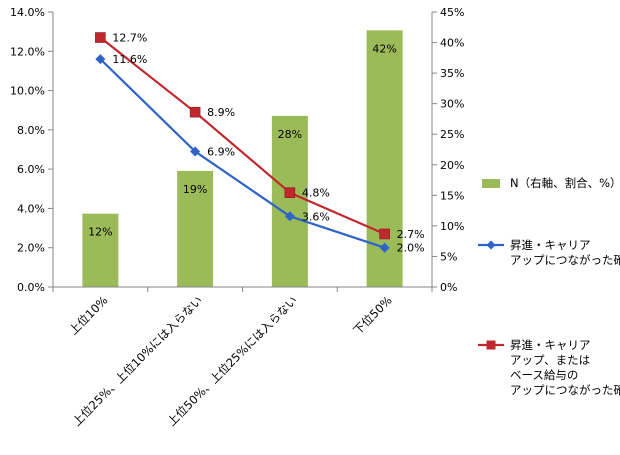 The image size is (620, 455). I want to click on legend-swatch-bar, so click(491, 183).